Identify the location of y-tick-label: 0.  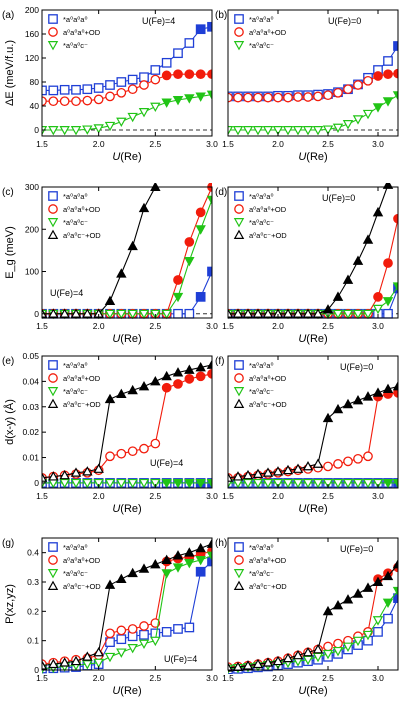
(36, 670).